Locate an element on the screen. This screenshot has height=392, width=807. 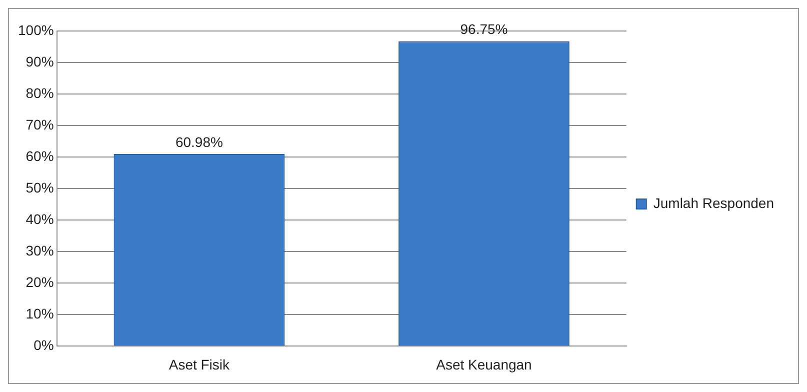
y-tick-label: 80% is located at coordinates (40, 92).